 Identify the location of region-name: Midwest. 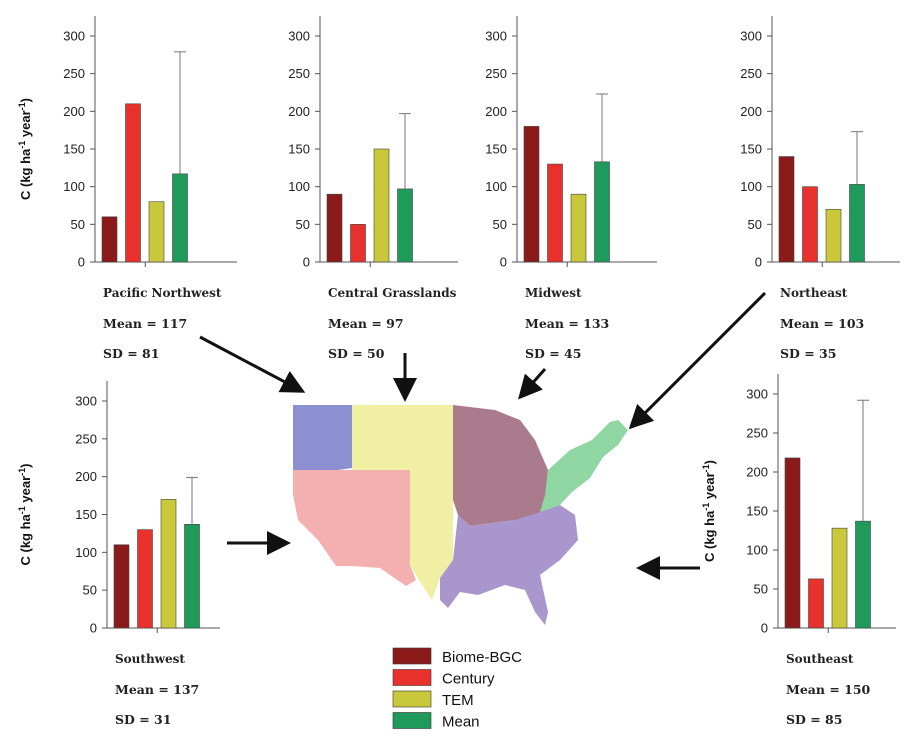
(553, 293).